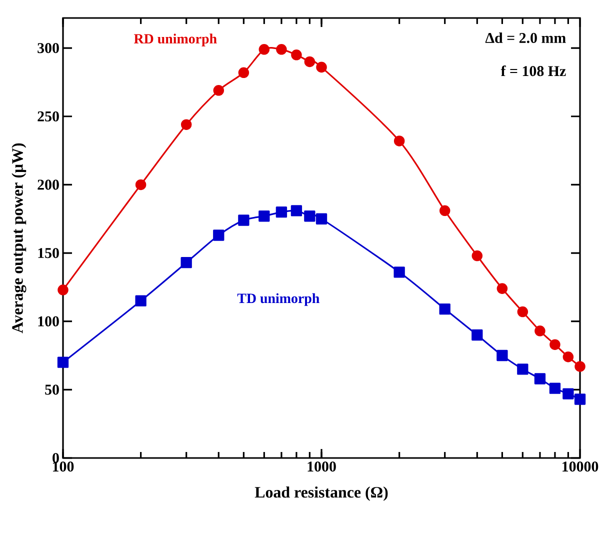 The height and width of the screenshot is (554, 612). Describe the element at coordinates (48, 253) in the screenshot. I see `y-tick-label: 150` at that location.